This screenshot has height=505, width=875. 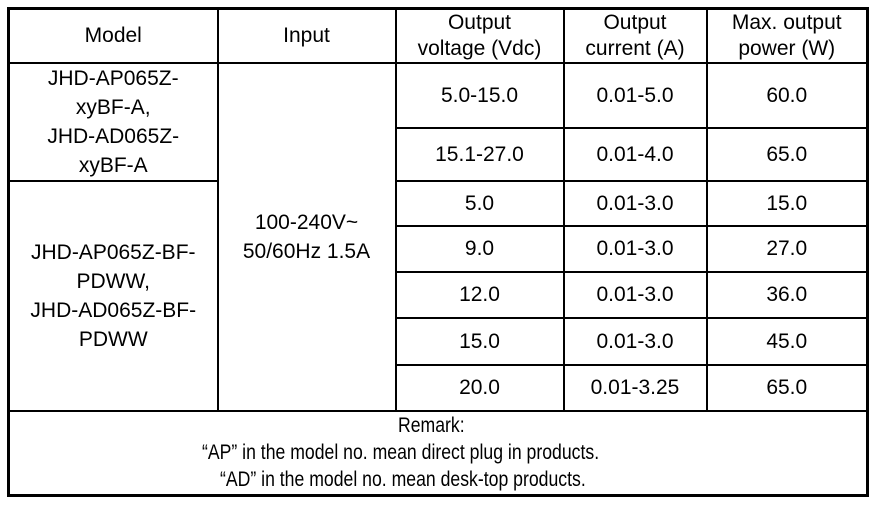 What do you see at coordinates (787, 249) in the screenshot?
I see `power-cell: 27.0` at bounding box center [787, 249].